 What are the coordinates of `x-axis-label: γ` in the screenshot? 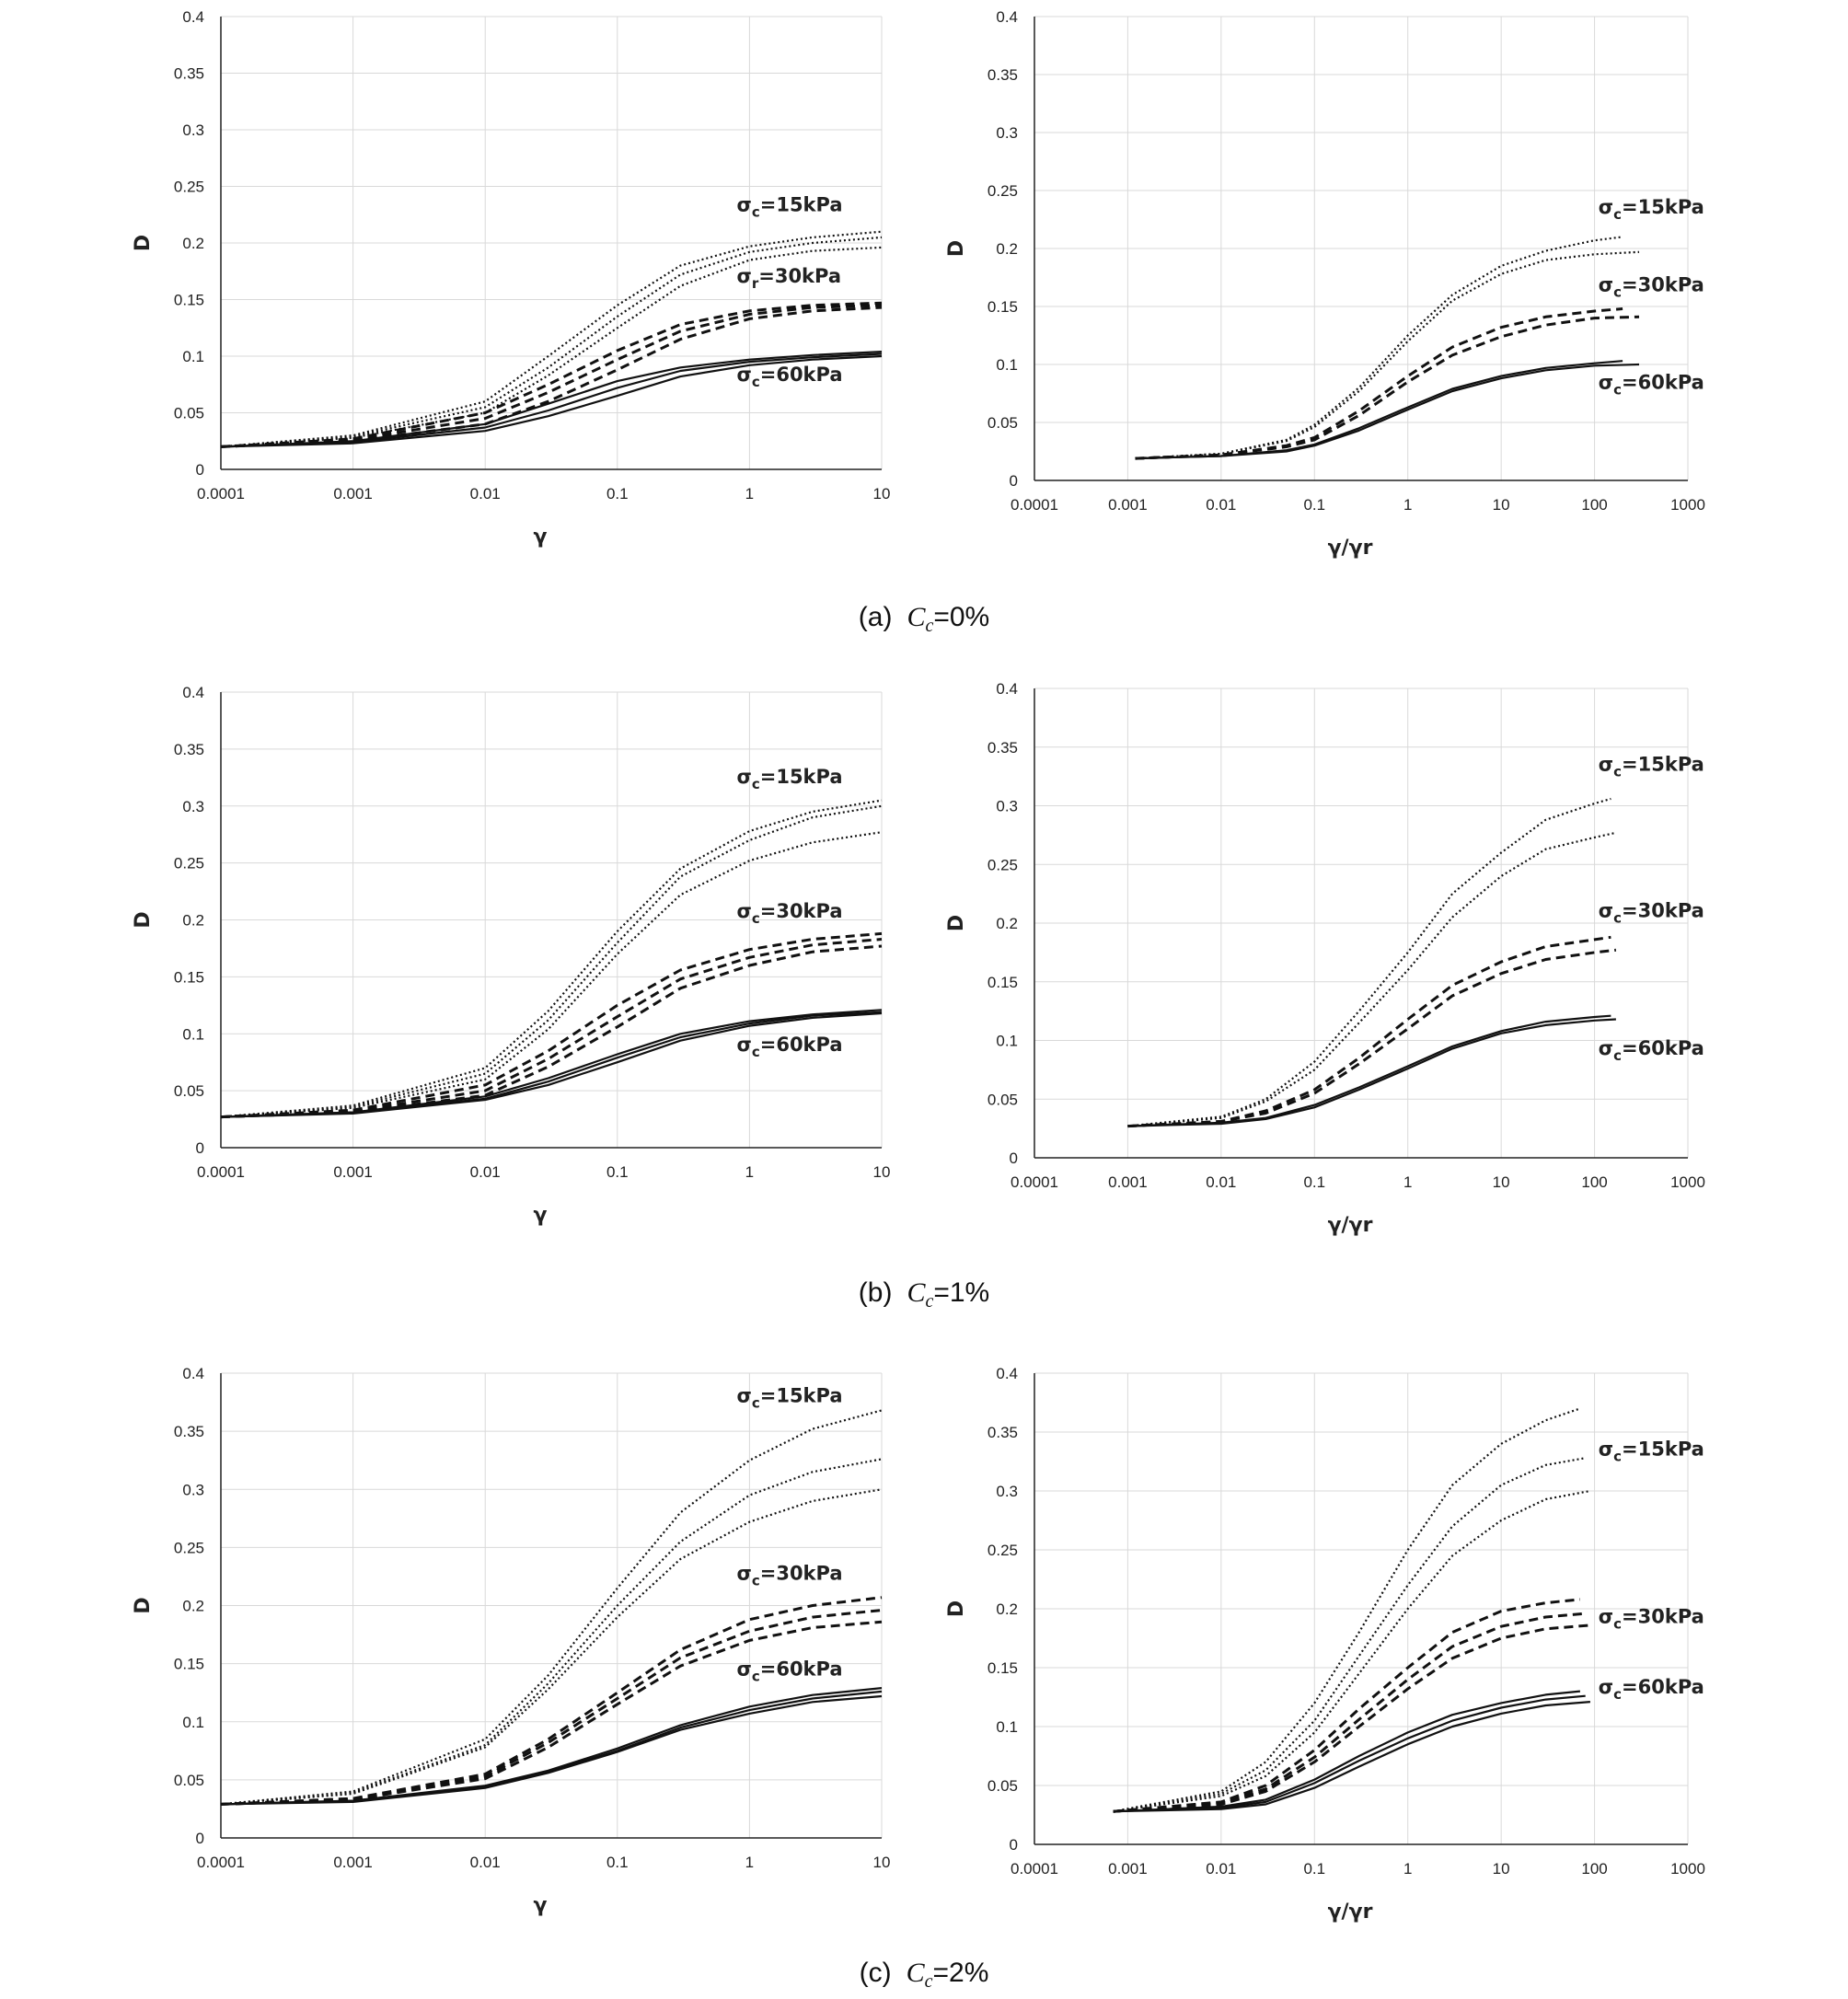 It's located at (541, 1905).